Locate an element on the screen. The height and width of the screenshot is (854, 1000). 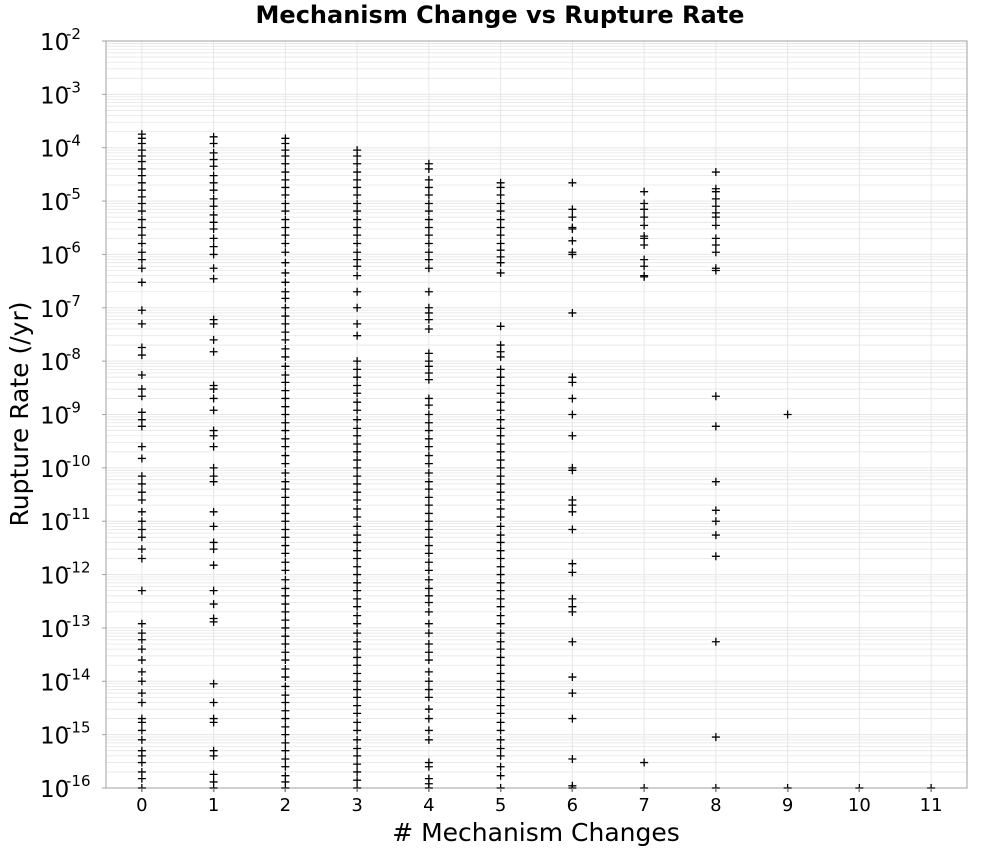
x-axis-ticks: 0 1 2 3 4 5 6 7 8 9 10 11 is located at coordinates (539, 802).